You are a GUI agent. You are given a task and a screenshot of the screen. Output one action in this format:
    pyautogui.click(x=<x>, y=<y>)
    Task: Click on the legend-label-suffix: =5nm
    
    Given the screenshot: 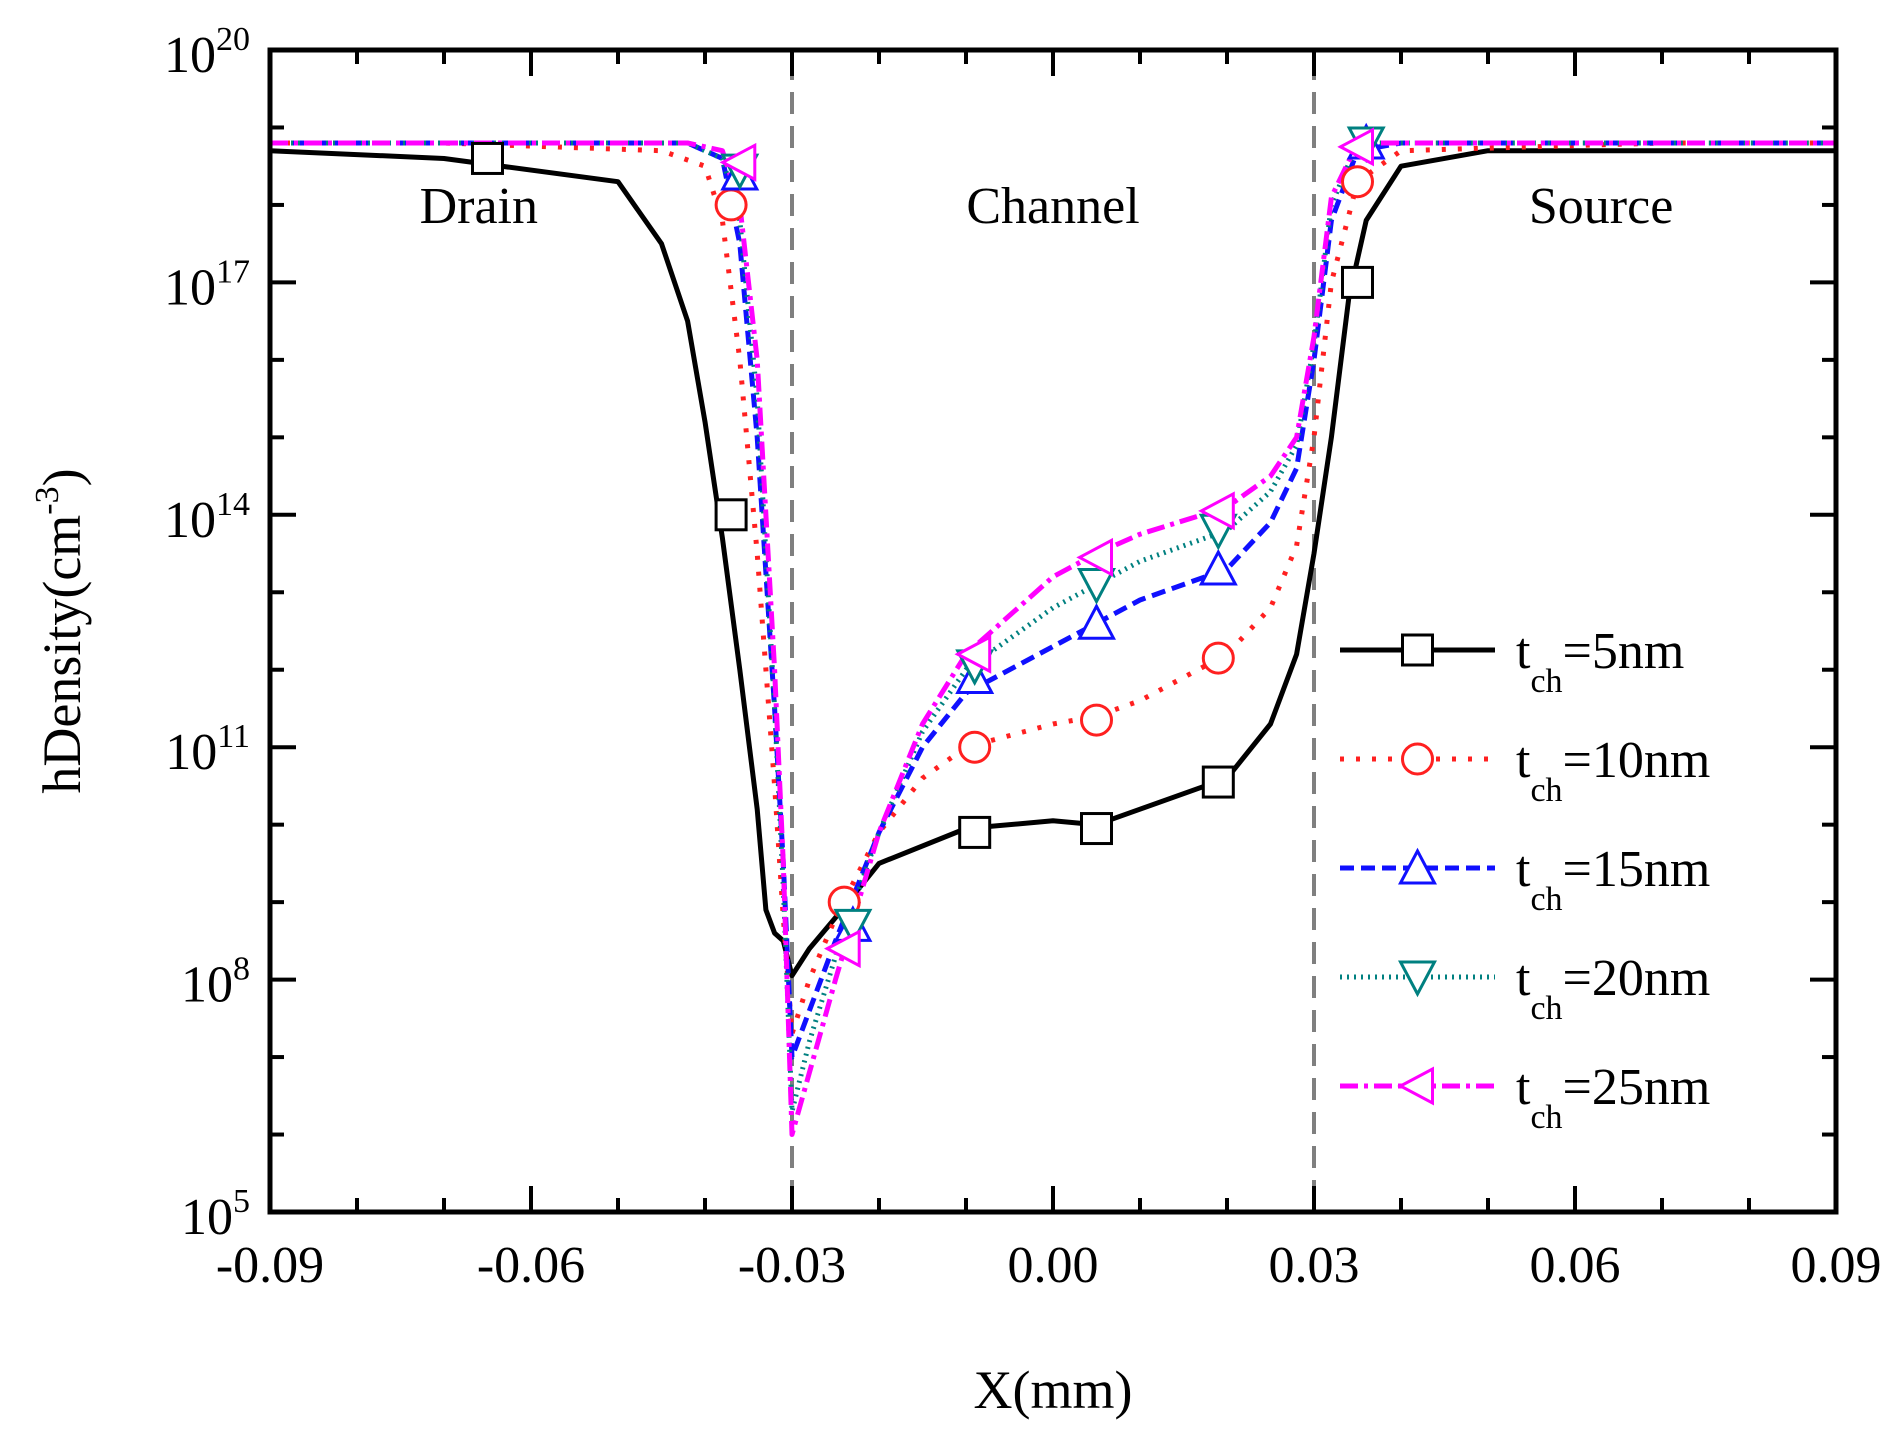 What is the action you would take?
    pyautogui.click(x=1624, y=651)
    